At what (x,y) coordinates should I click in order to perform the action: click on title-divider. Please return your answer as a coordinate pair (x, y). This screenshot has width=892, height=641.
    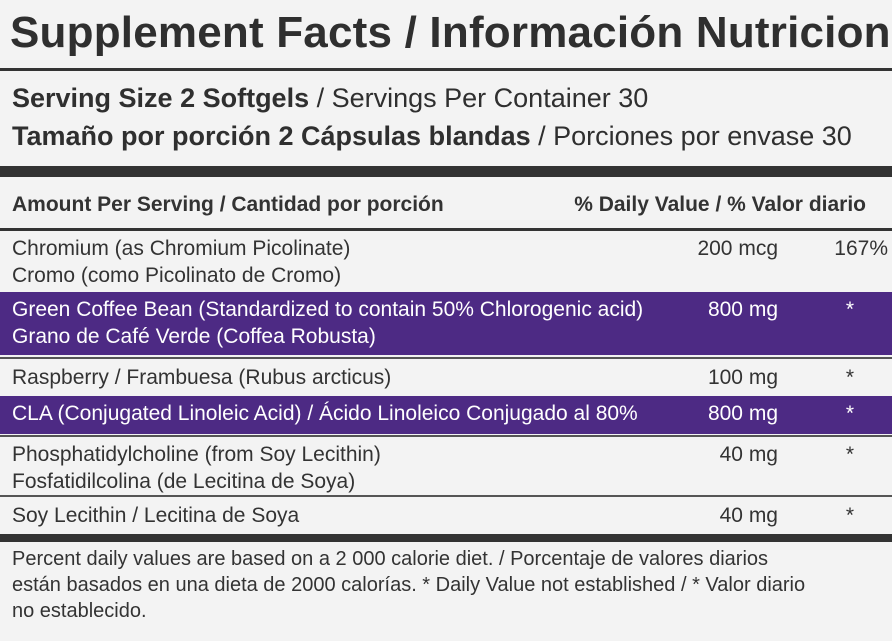
    Looking at the image, I should click on (446, 69).